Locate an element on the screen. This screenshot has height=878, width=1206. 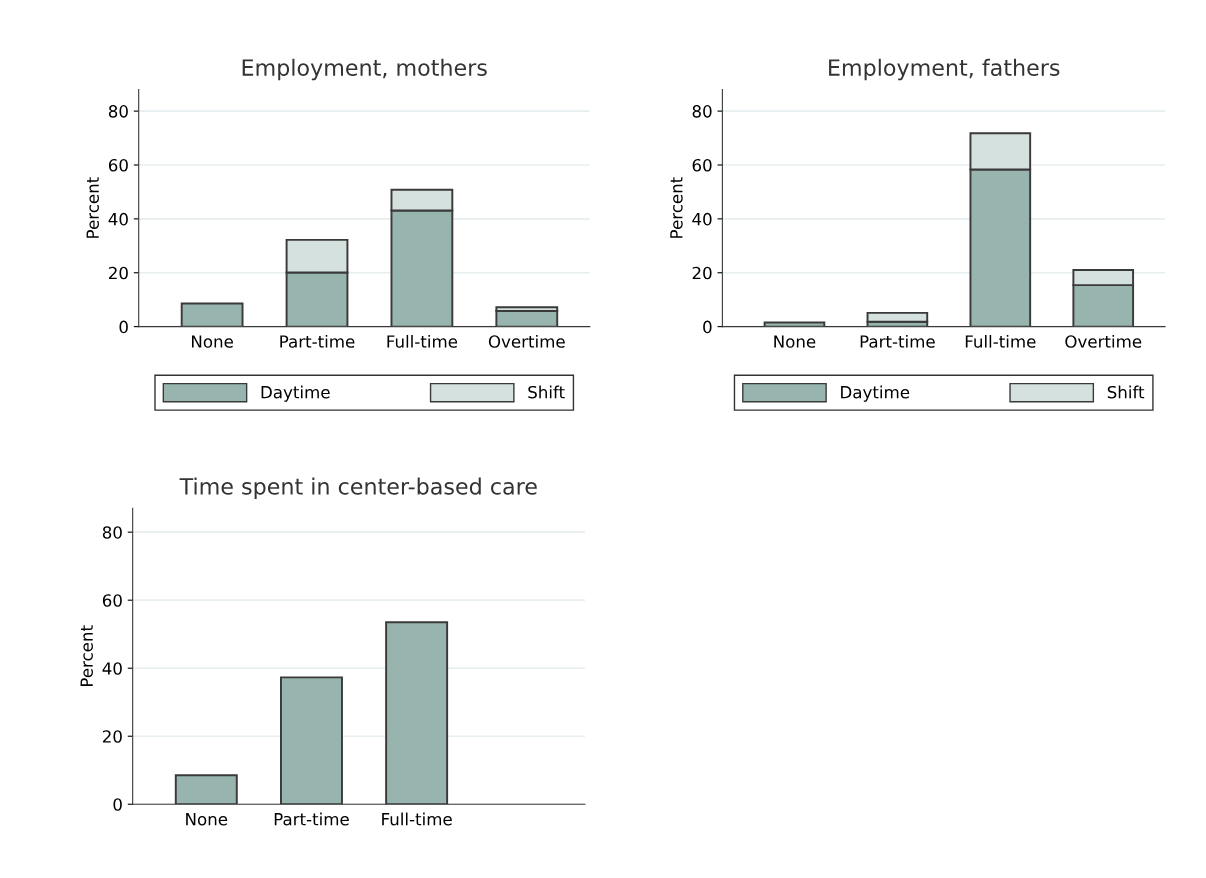
legend-label: Daytime is located at coordinates (295, 393).